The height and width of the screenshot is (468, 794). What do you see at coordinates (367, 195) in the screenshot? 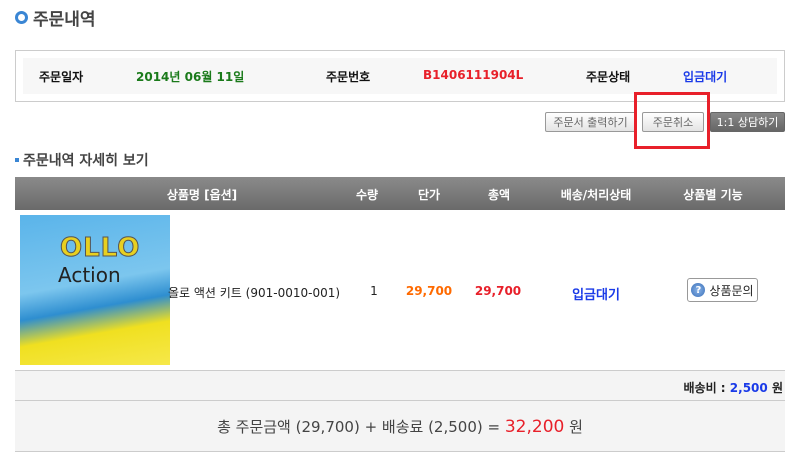
I see `col-qty: 수량` at bounding box center [367, 195].